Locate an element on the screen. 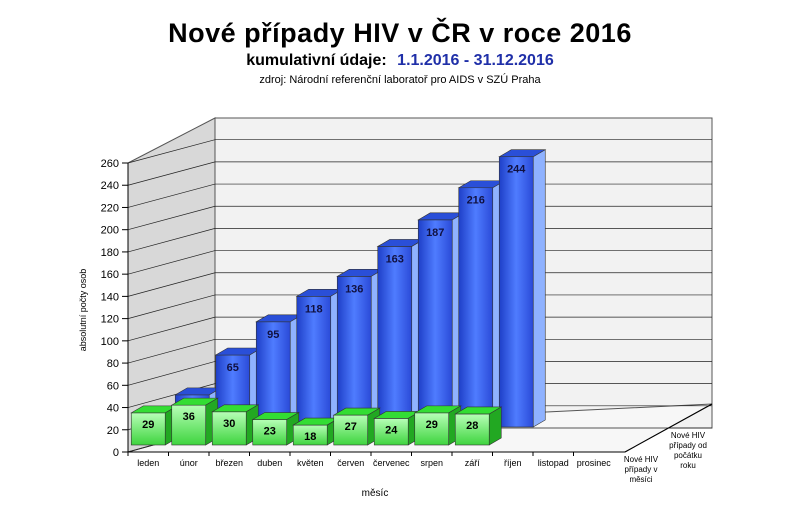 The width and height of the screenshot is (800, 517). series-label-cumulative: Nové HIV případy od počátku roku is located at coordinates (688, 450).